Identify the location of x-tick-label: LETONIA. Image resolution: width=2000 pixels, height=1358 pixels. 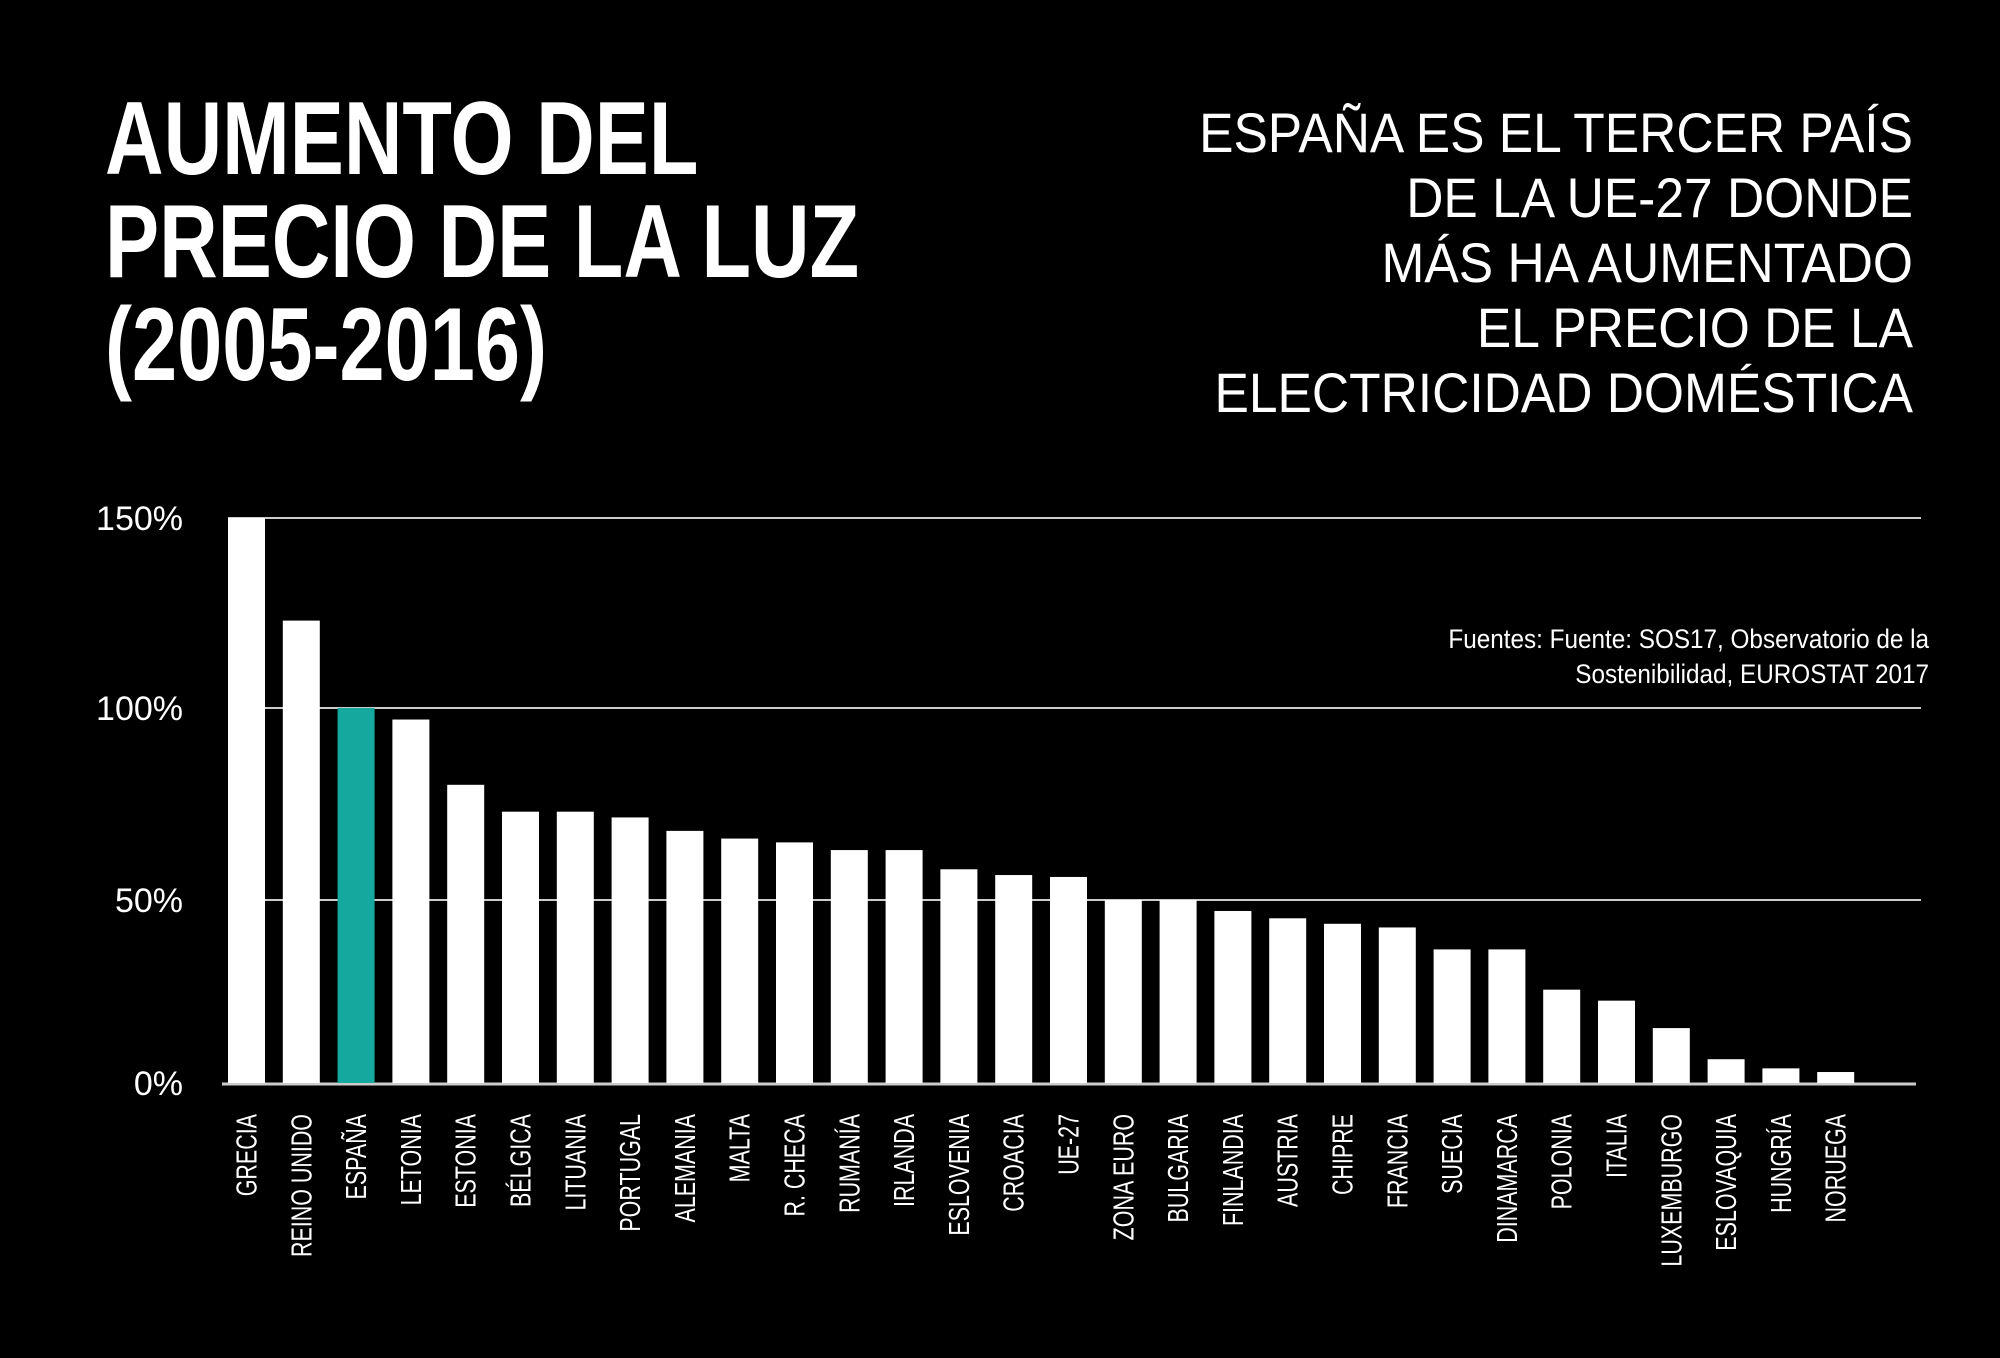
(412, 1159).